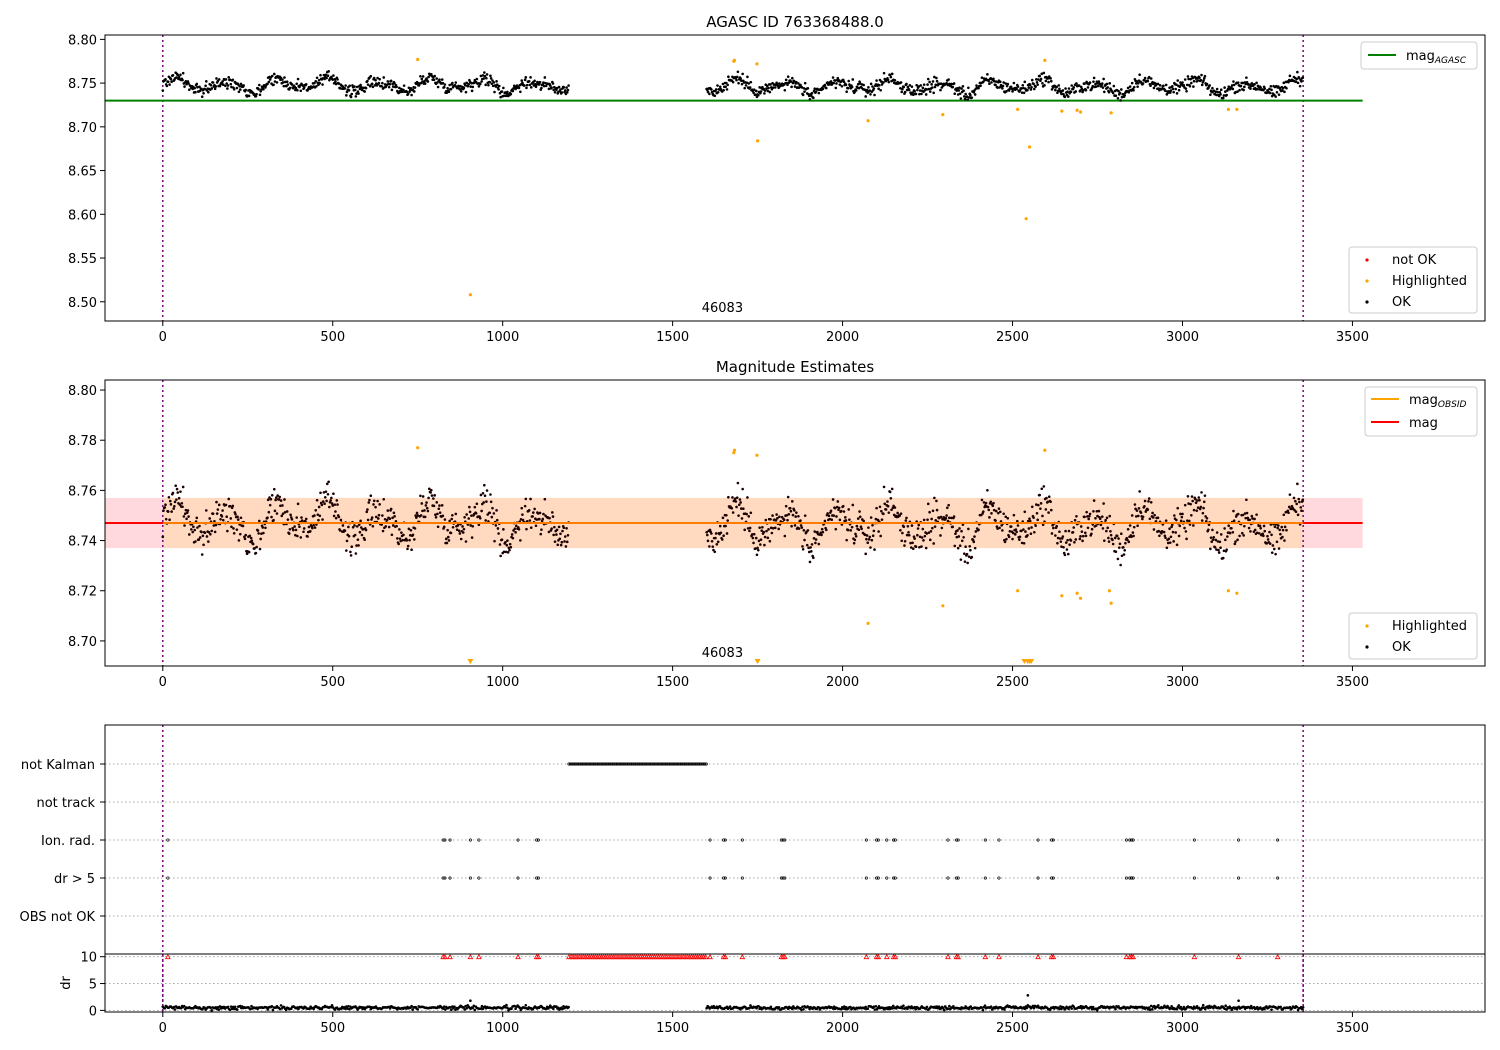 Image resolution: width=1500 pixels, height=1050 pixels. I want to click on legend-marker-ok, so click(1367, 302).